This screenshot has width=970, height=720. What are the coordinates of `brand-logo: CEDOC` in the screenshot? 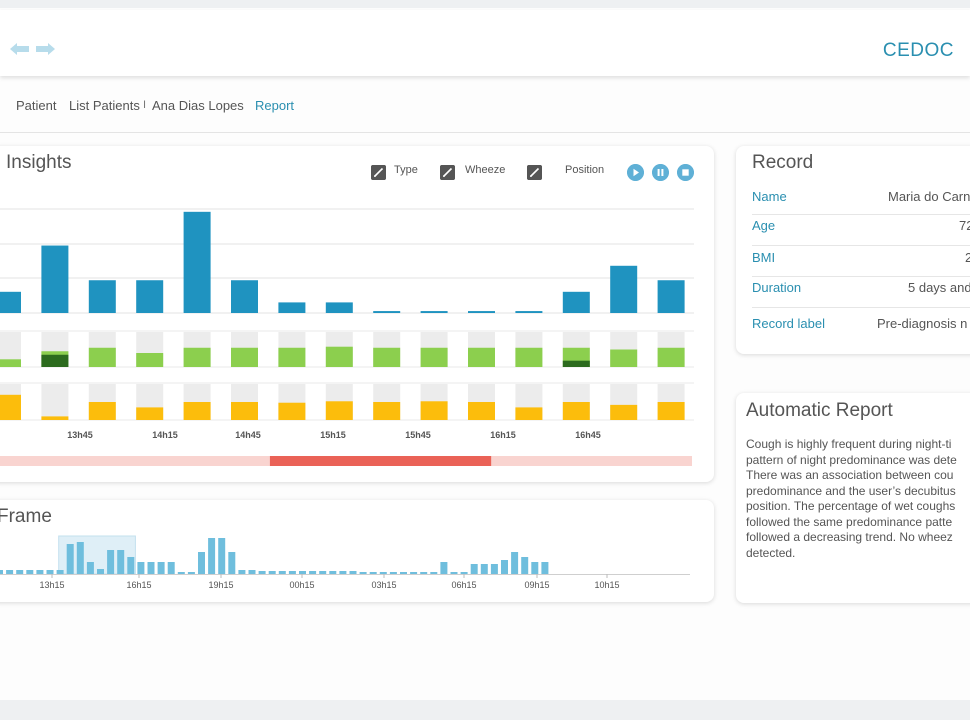 It's located at (918, 50).